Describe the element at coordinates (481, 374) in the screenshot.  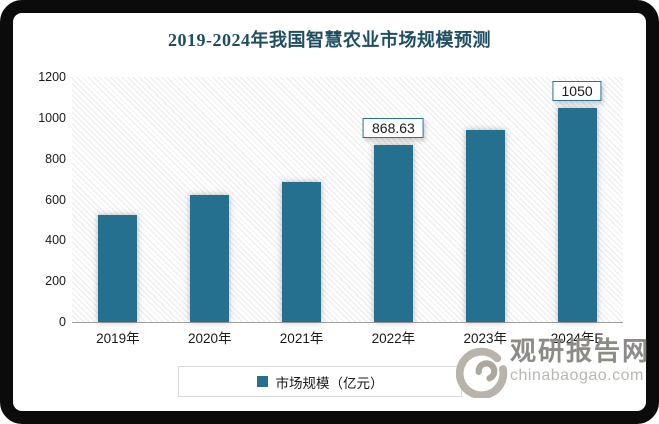
I see `chinabaogao-spiral-logo-icon` at that location.